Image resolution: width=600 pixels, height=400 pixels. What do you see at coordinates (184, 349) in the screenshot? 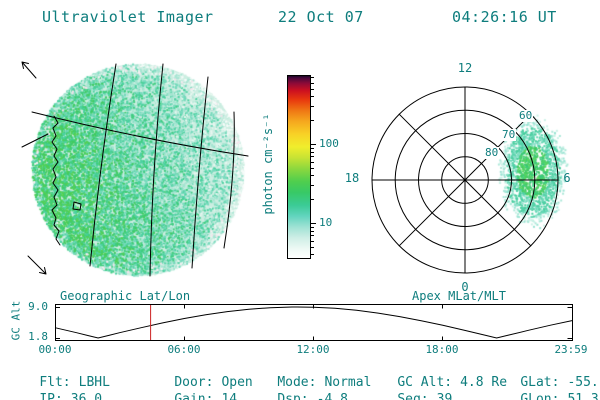
I see `xtick-0600: 06:00` at bounding box center [184, 349].